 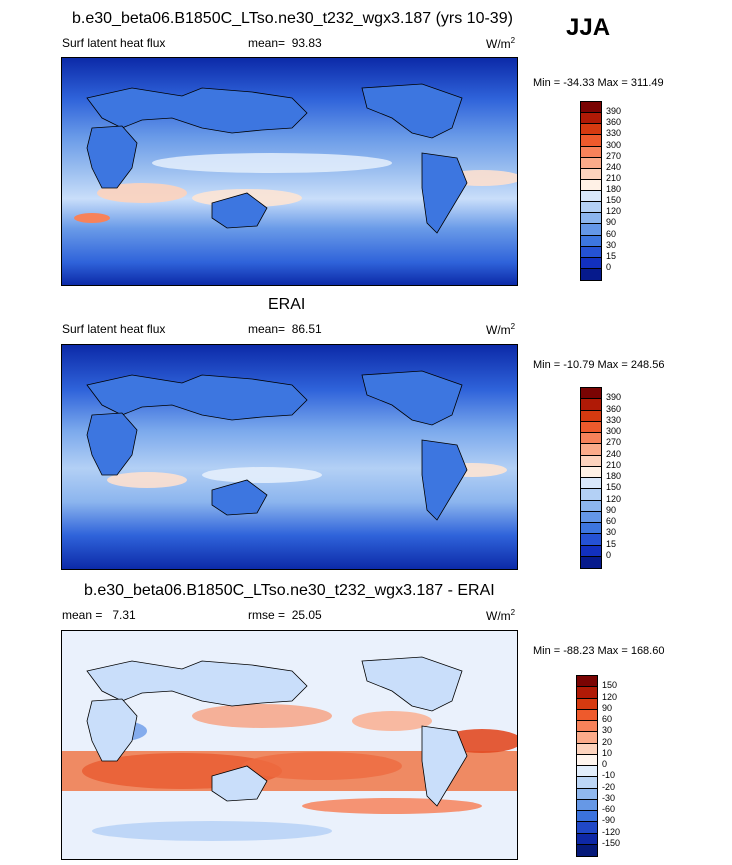 I want to click on panel2-colorbar-tick-label: 270, so click(x=614, y=442).